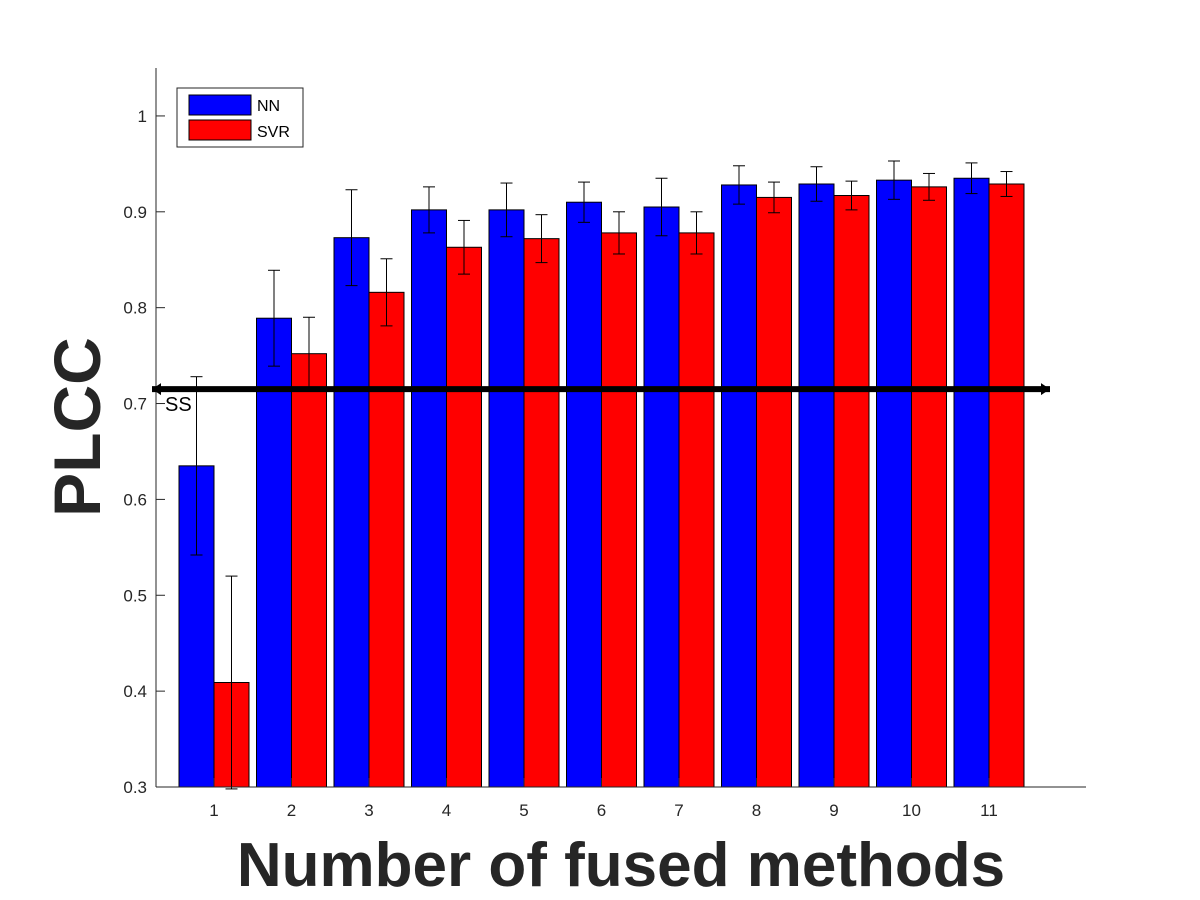 The image size is (1200, 900). What do you see at coordinates (1045, 389) in the screenshot?
I see `reference-line-right-arrow` at bounding box center [1045, 389].